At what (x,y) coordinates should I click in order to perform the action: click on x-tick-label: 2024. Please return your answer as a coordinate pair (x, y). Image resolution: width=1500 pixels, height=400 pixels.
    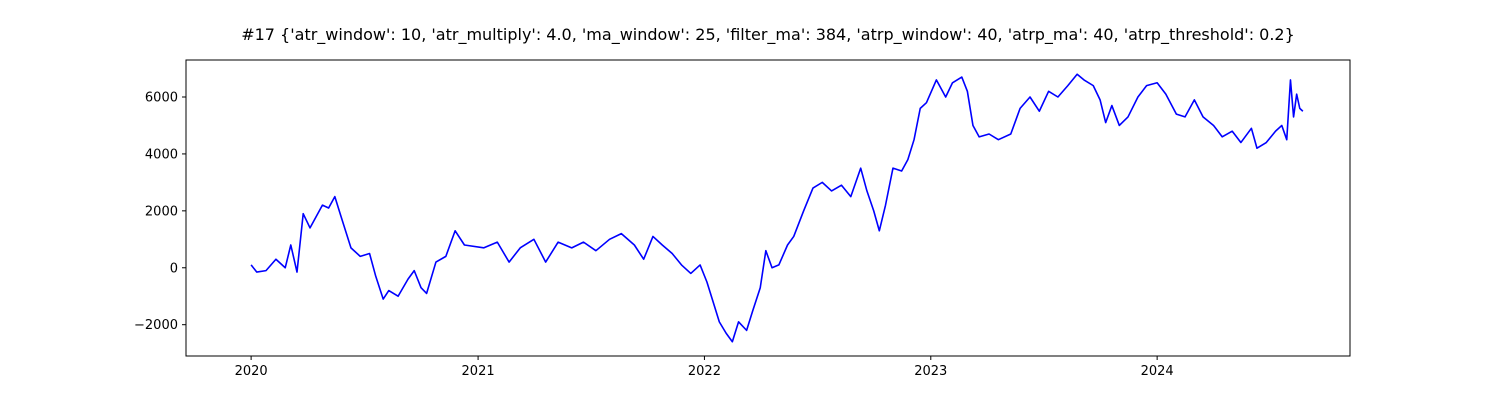
    Looking at the image, I should click on (1157, 371).